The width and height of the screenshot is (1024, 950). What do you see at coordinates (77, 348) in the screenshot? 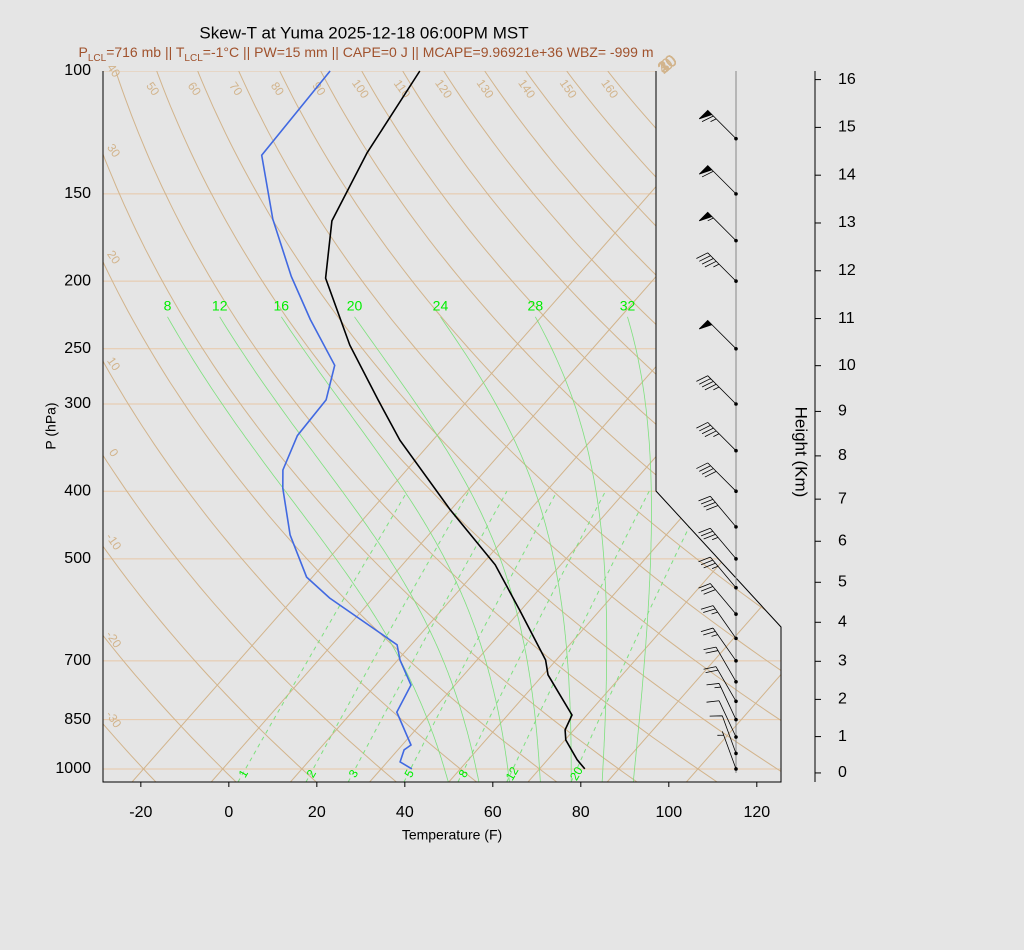
I see `y-tick-label: 250` at bounding box center [77, 348].